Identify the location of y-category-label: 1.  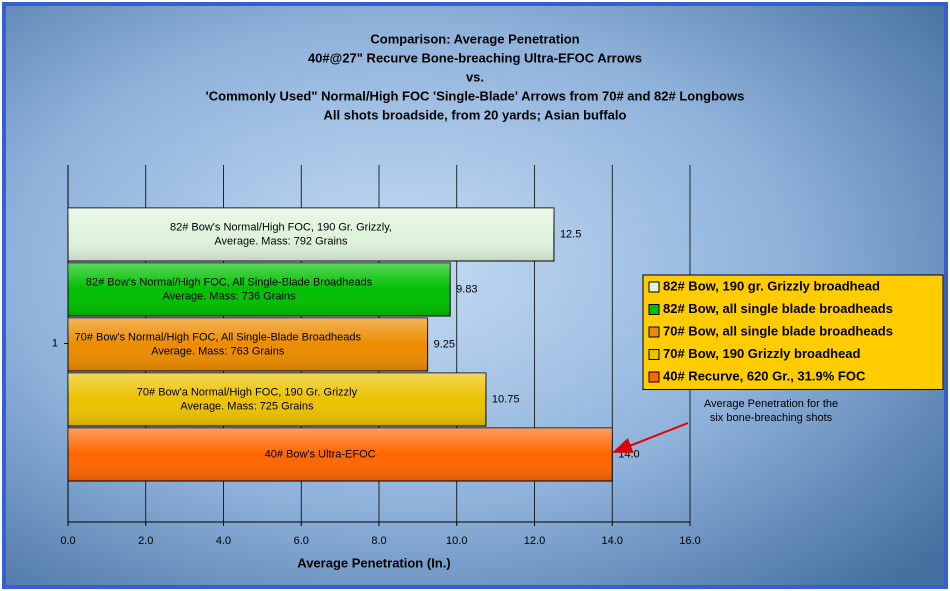
(55, 343).